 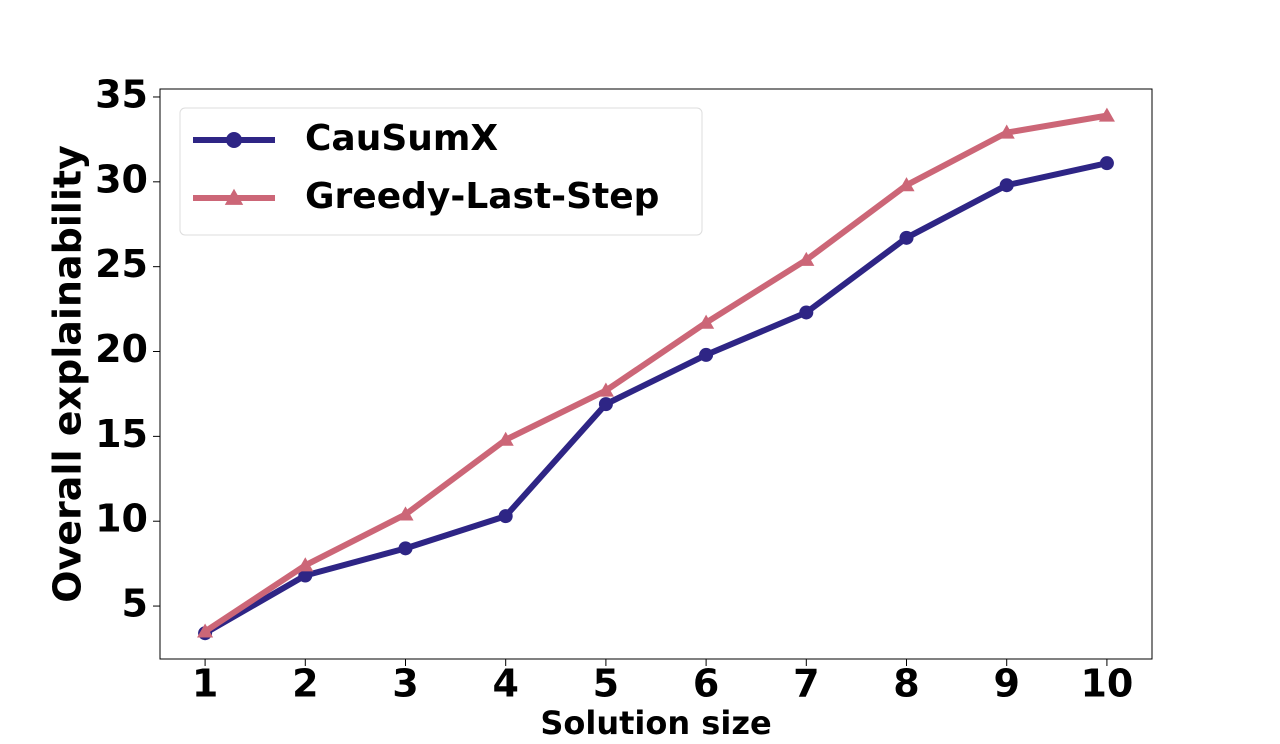 I want to click on y-tick-label: 25, so click(x=121, y=264).